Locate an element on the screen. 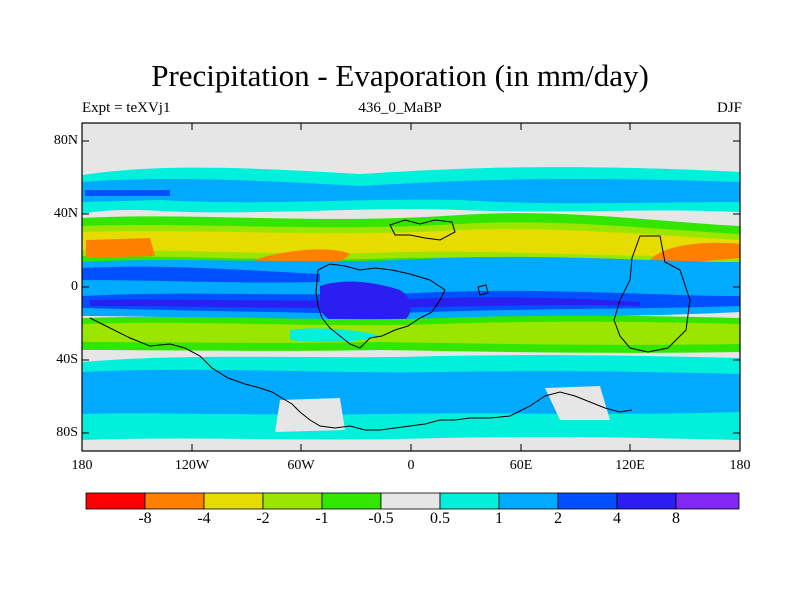 This screenshot has height=600, width=800. region-sh-wet-patch is located at coordinates (335, 335).